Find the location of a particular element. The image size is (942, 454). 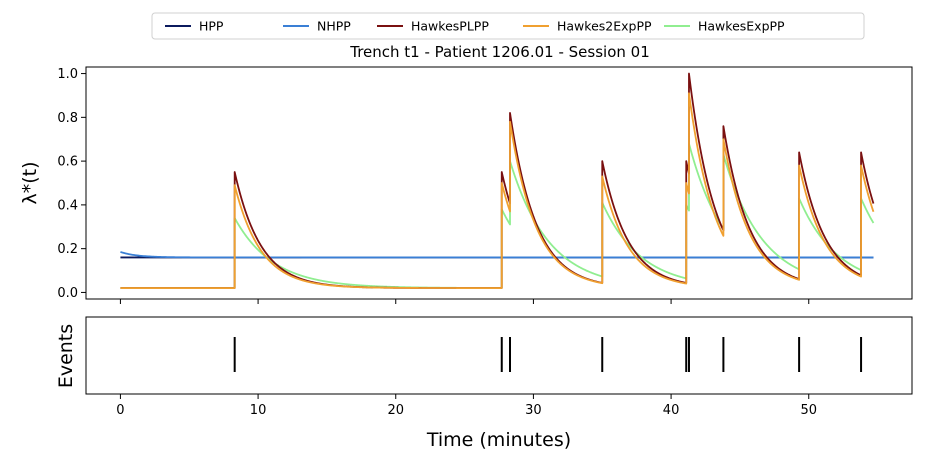

x-tick-label: 50 is located at coordinates (808, 410).